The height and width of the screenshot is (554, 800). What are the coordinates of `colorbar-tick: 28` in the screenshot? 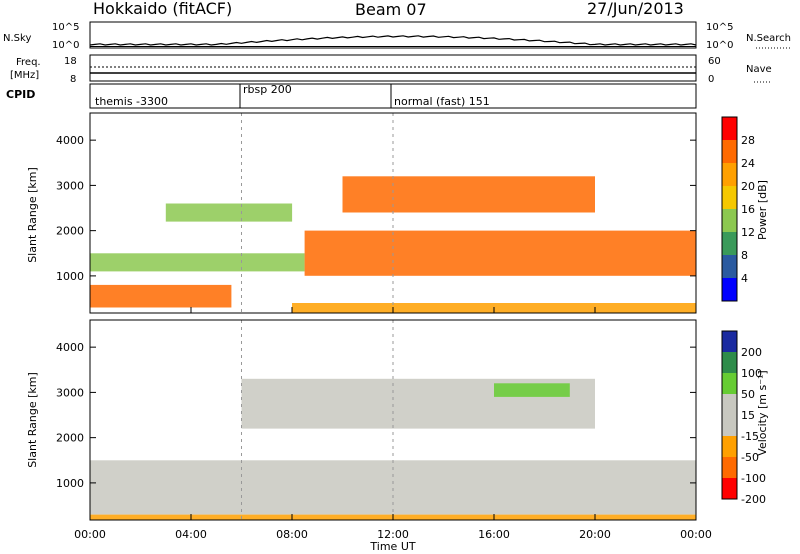 It's located at (748, 140).